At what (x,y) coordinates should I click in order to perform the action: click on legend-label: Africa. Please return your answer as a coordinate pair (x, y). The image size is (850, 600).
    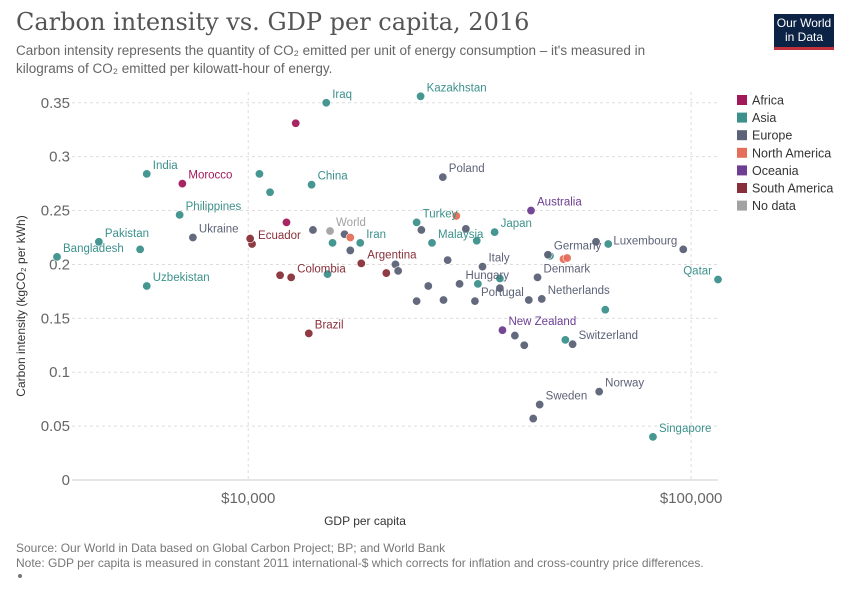
    Looking at the image, I should click on (768, 101).